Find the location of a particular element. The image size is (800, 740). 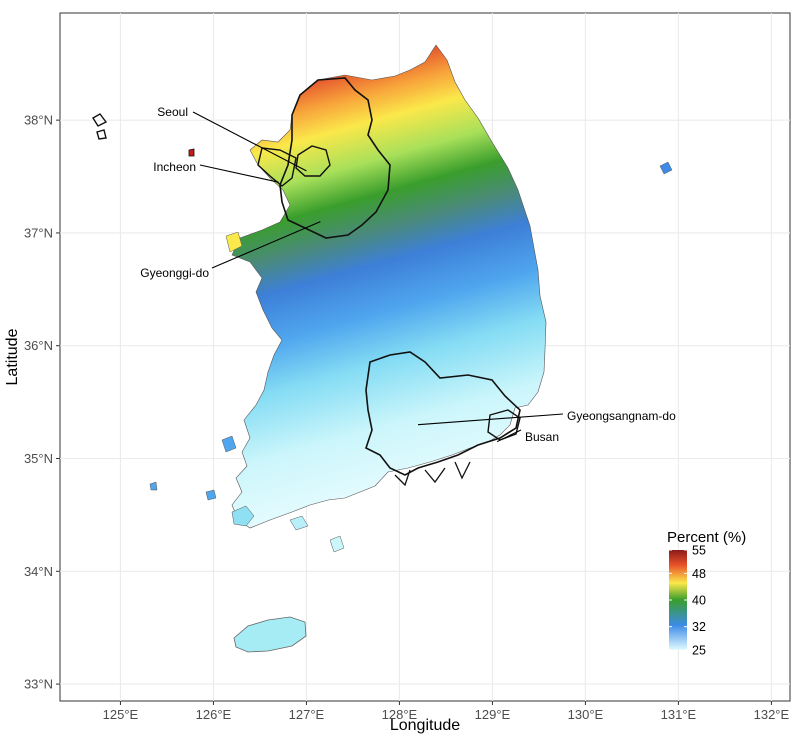

x-tick-label: 130°E is located at coordinates (586, 714).